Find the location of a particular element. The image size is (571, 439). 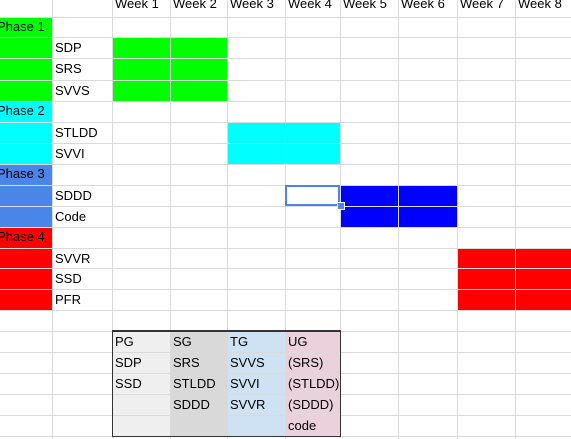

groups-table-header: SG is located at coordinates (182, 341).